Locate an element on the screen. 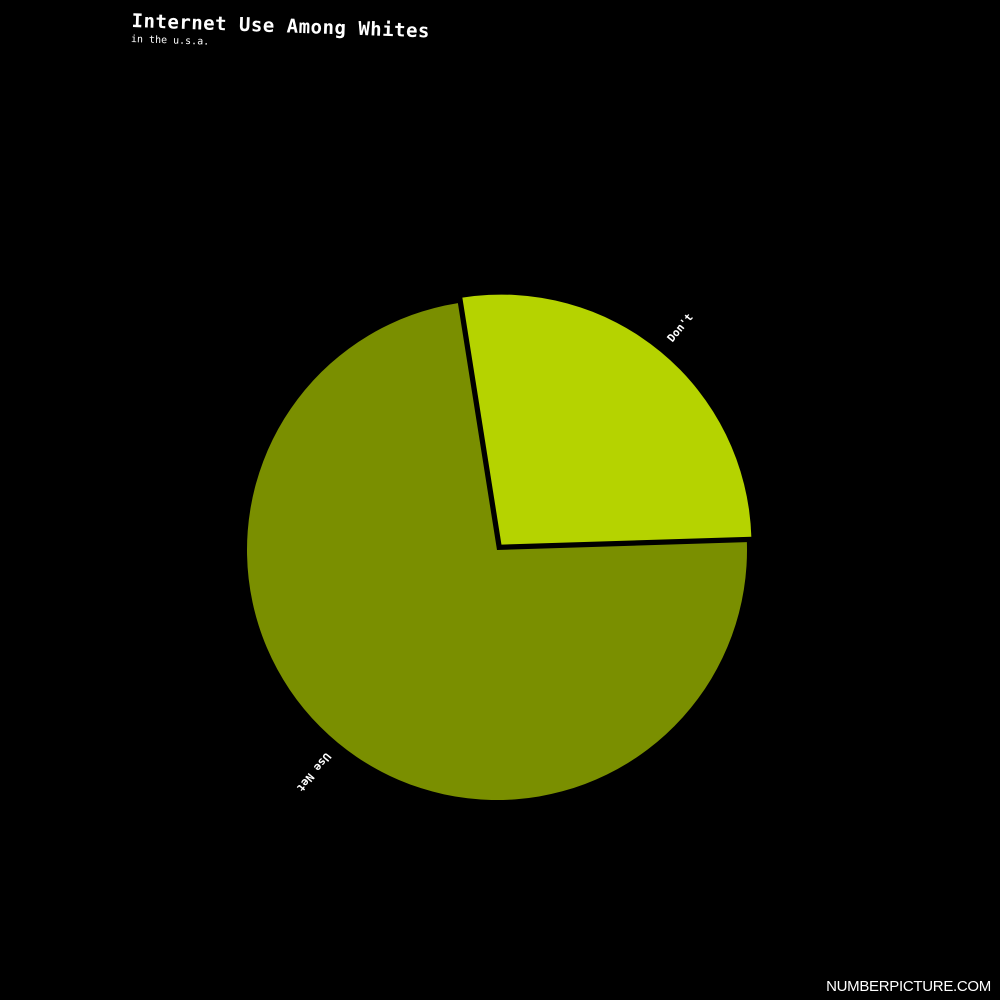 Image resolution: width=1000 pixels, height=1000 pixels. pie-label-0: Don't is located at coordinates (680, 328).